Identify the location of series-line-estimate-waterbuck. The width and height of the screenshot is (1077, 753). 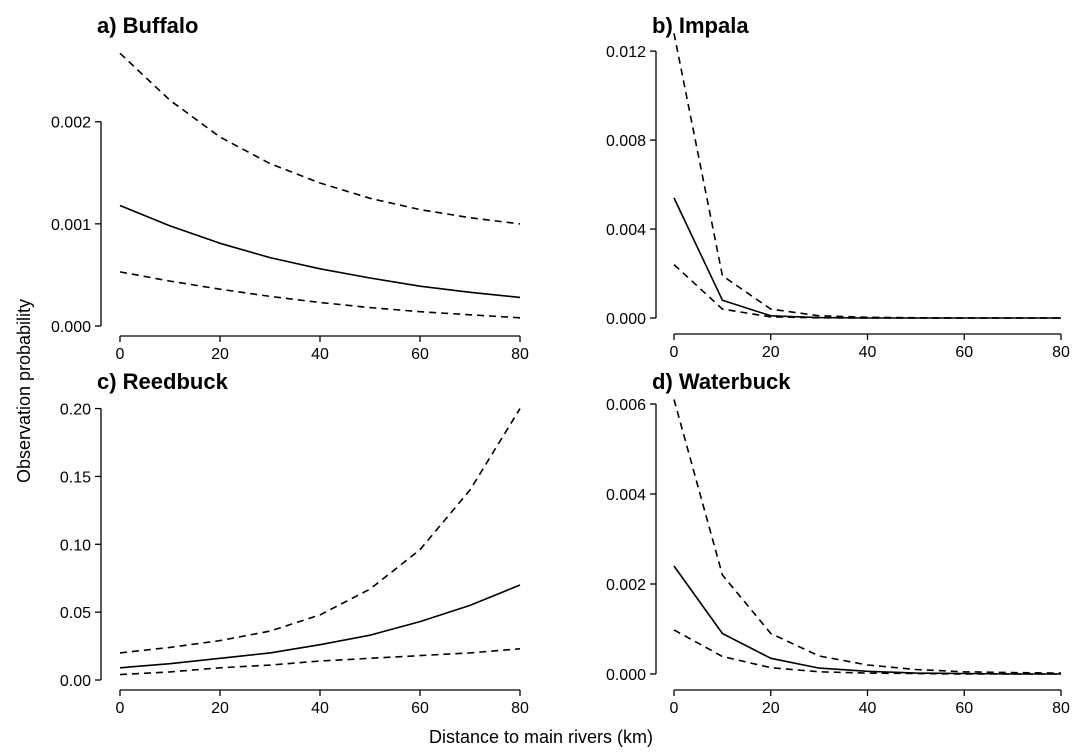
(867, 620).